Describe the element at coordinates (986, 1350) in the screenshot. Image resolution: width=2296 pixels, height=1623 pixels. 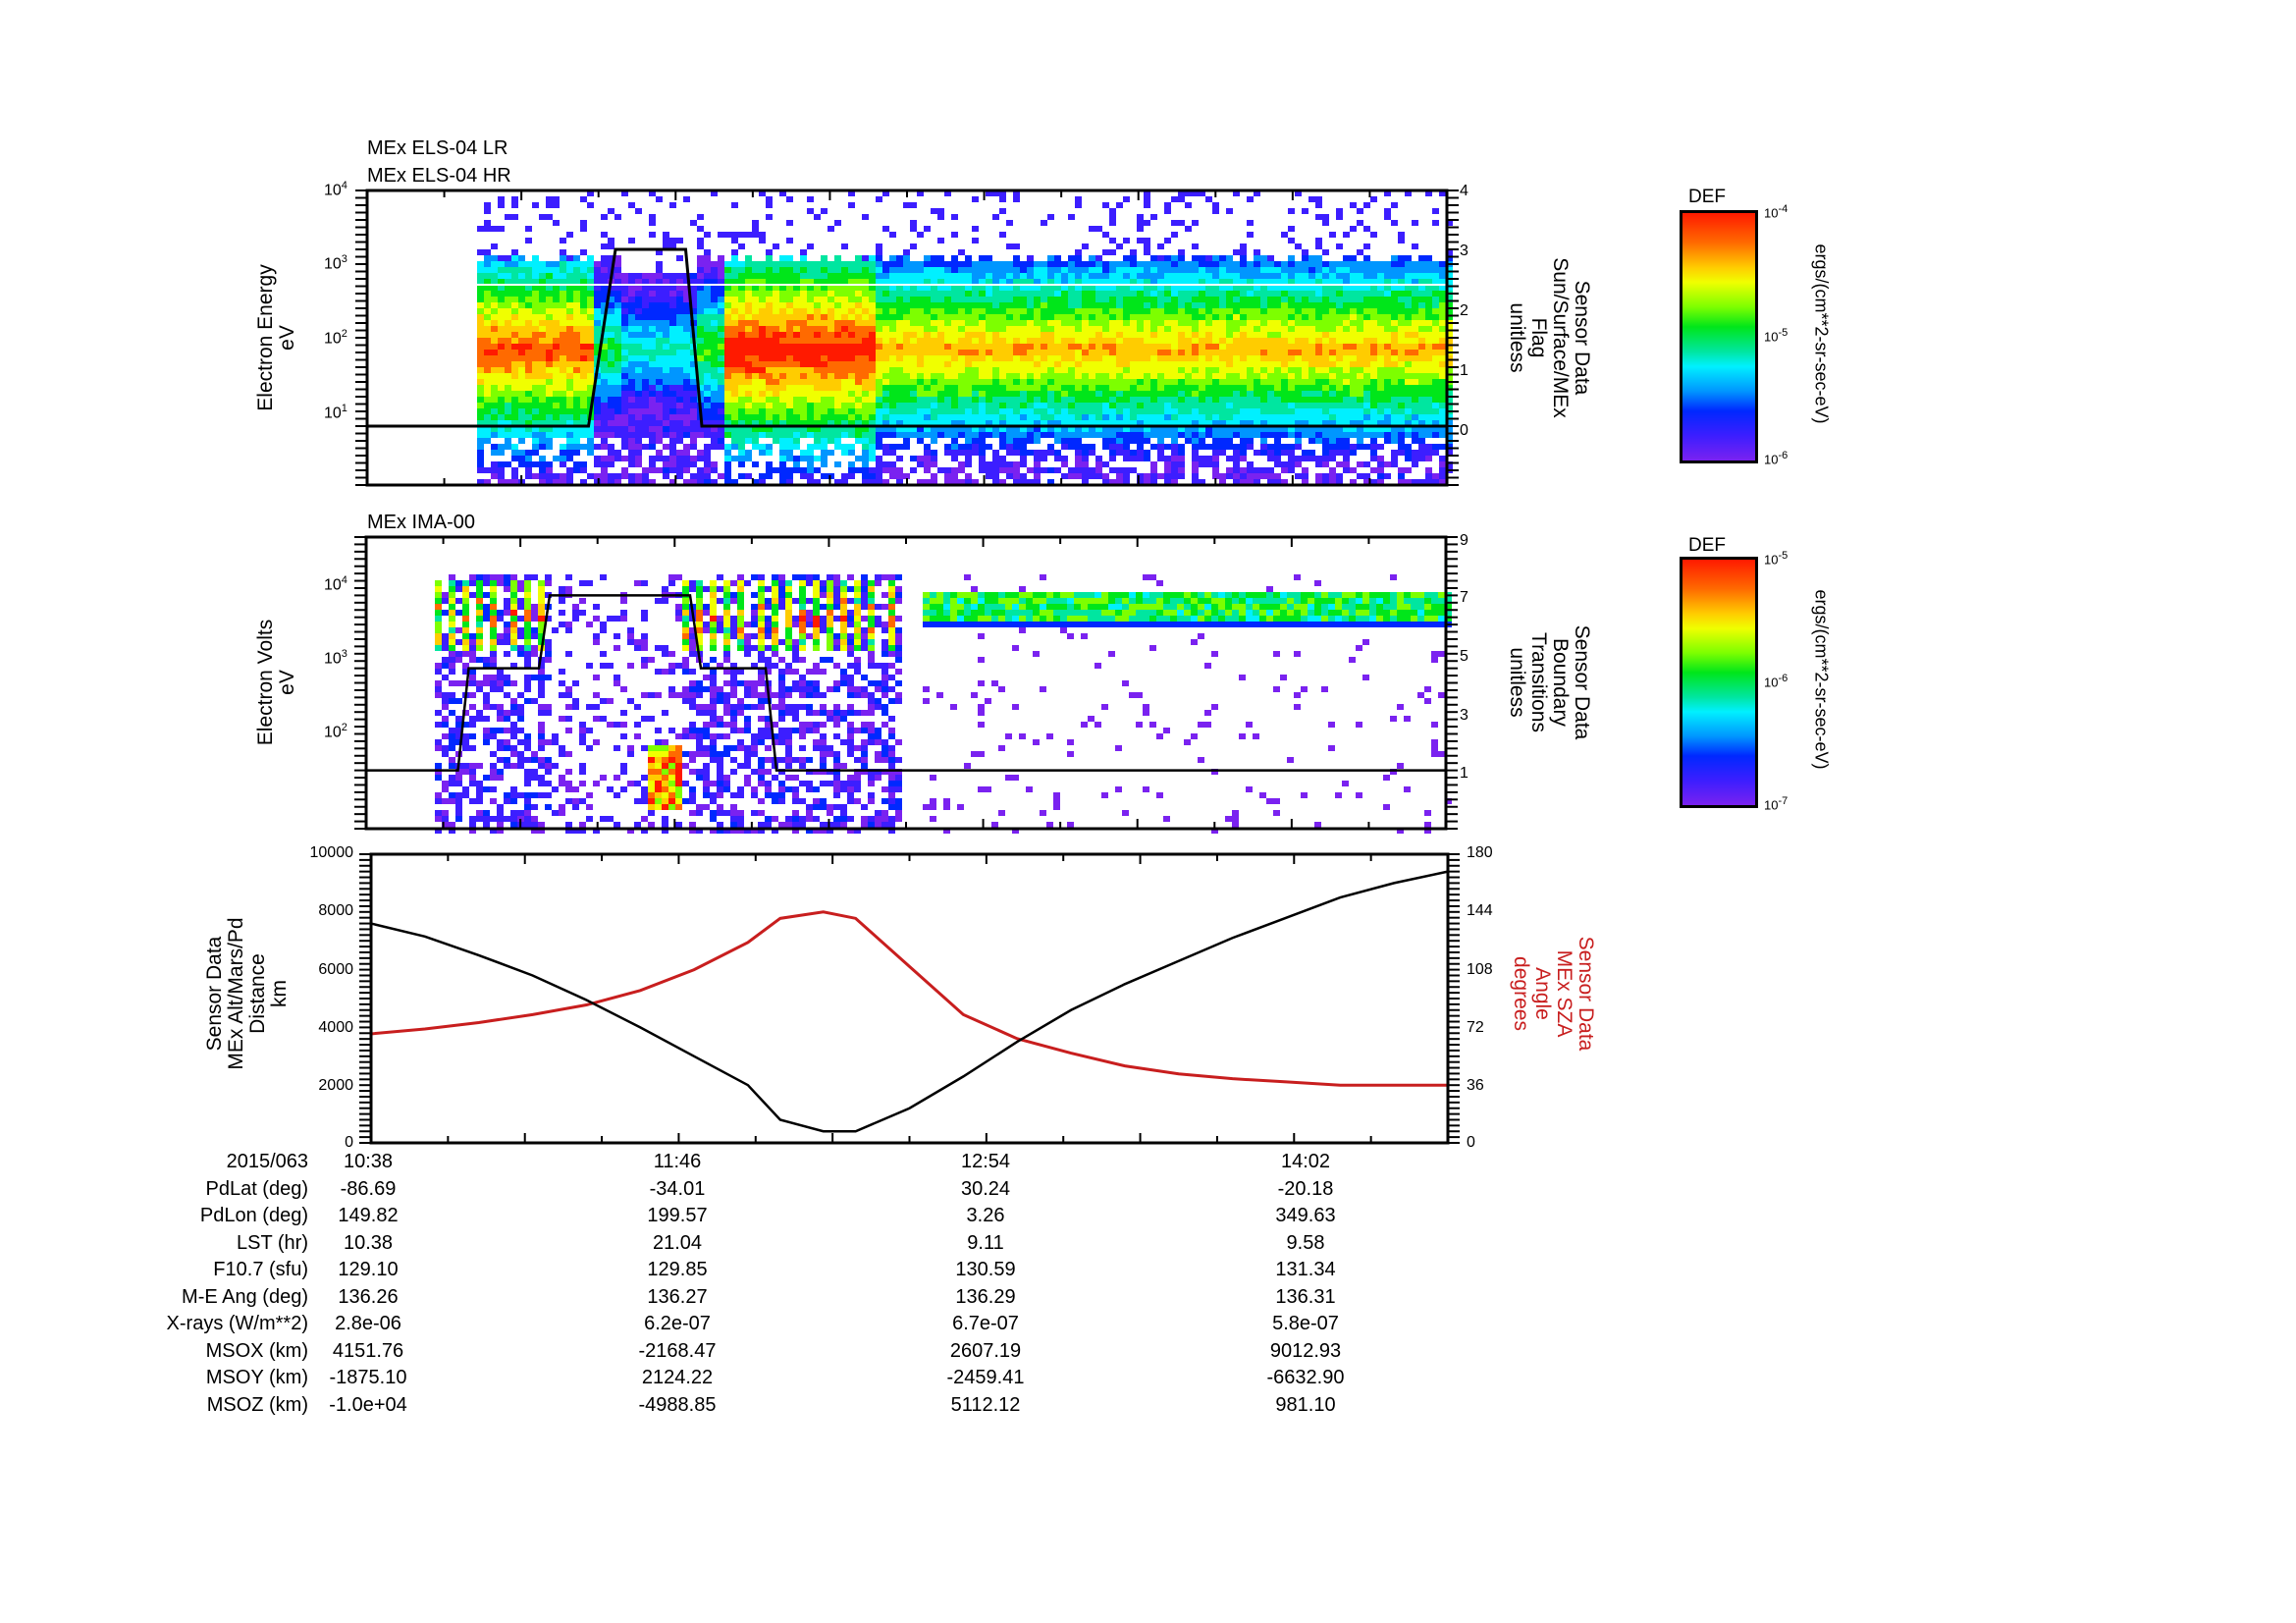
I see `ephemeris-value: 2607.19` at that location.